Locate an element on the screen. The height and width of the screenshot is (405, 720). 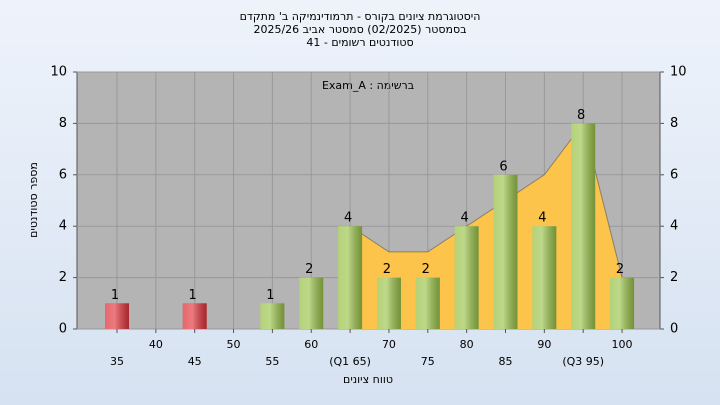
x-tick-label: 55 is located at coordinates (272, 361).